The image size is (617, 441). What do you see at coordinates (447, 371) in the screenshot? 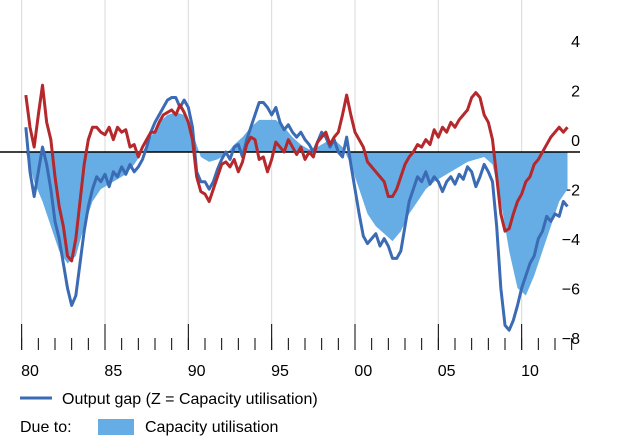
I see `x-tick-label: 05` at bounding box center [447, 371].